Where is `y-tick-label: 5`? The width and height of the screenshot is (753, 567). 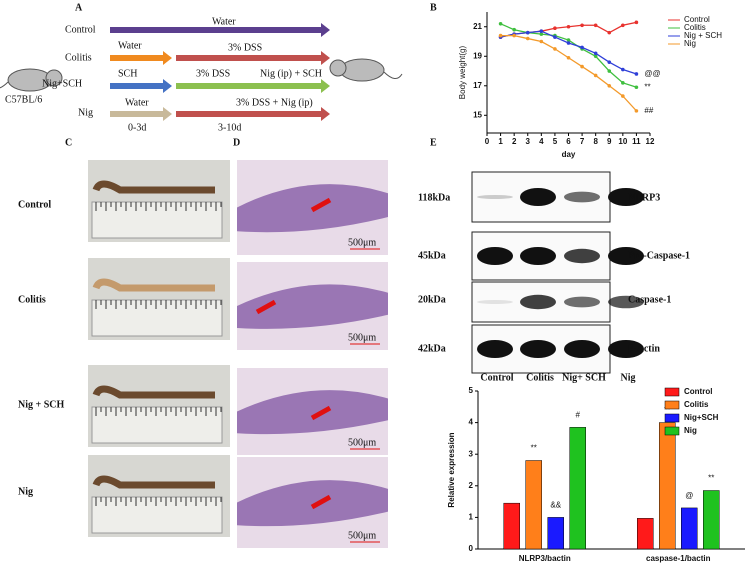 y-tick-label: 5 is located at coordinates (471, 390).